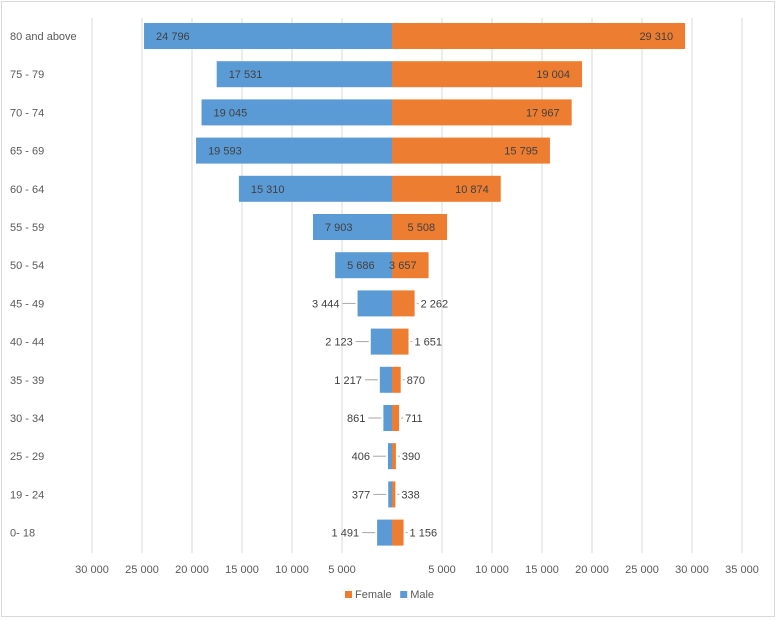 This screenshot has height=620, width=778. Describe the element at coordinates (339, 343) in the screenshot. I see `male-value-label: 2 123` at that location.